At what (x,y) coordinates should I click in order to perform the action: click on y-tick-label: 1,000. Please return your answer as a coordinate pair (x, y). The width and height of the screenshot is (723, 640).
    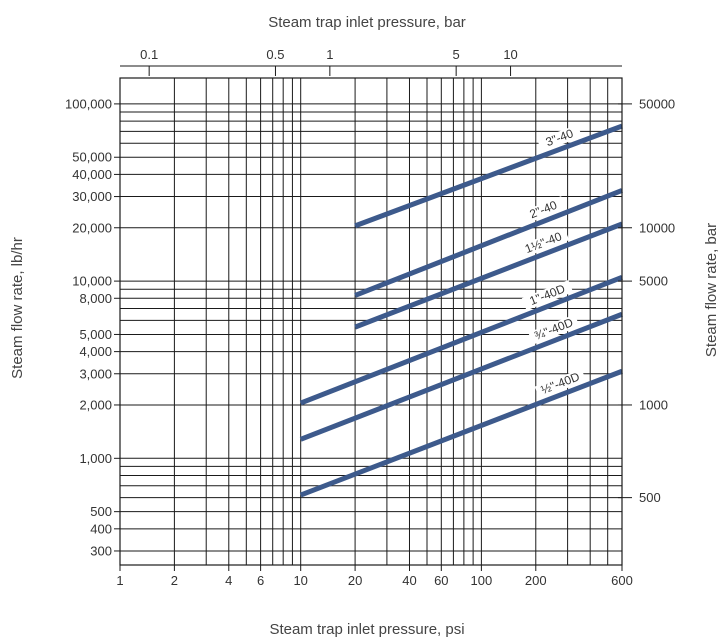
    Looking at the image, I should click on (95, 458).